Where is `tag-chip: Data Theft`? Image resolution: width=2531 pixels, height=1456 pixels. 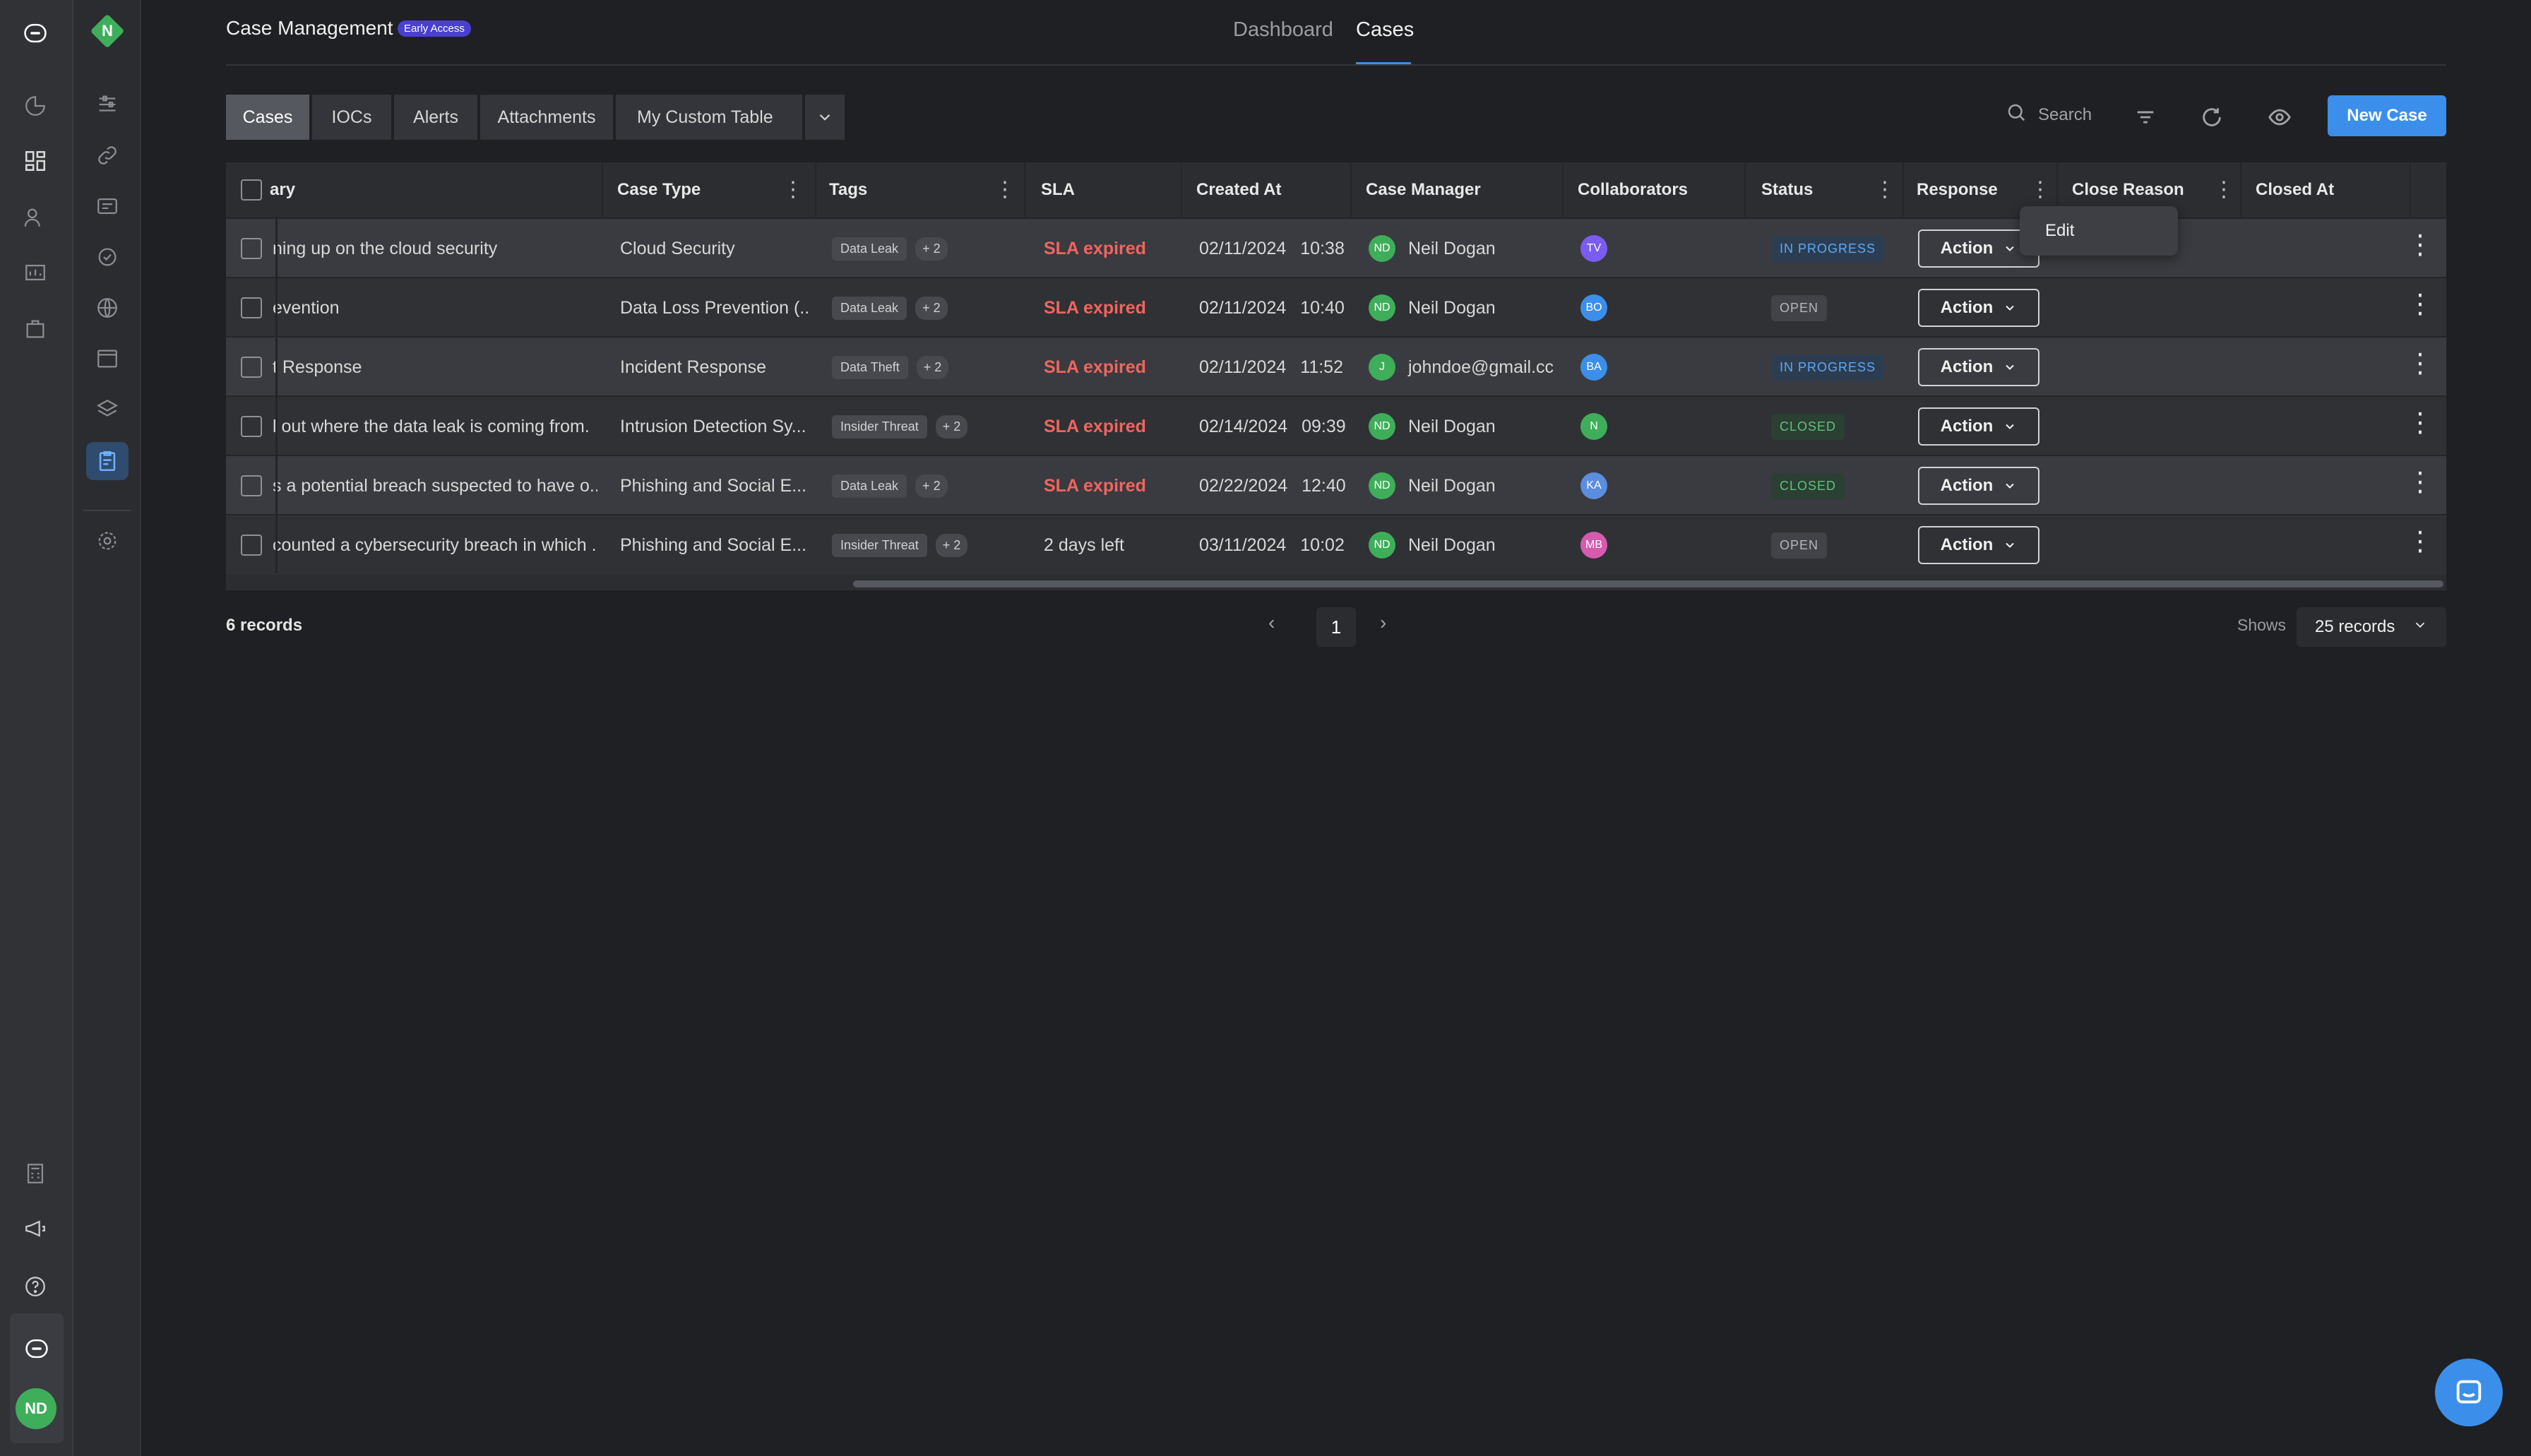
tag-chip: Data Theft is located at coordinates (870, 367).